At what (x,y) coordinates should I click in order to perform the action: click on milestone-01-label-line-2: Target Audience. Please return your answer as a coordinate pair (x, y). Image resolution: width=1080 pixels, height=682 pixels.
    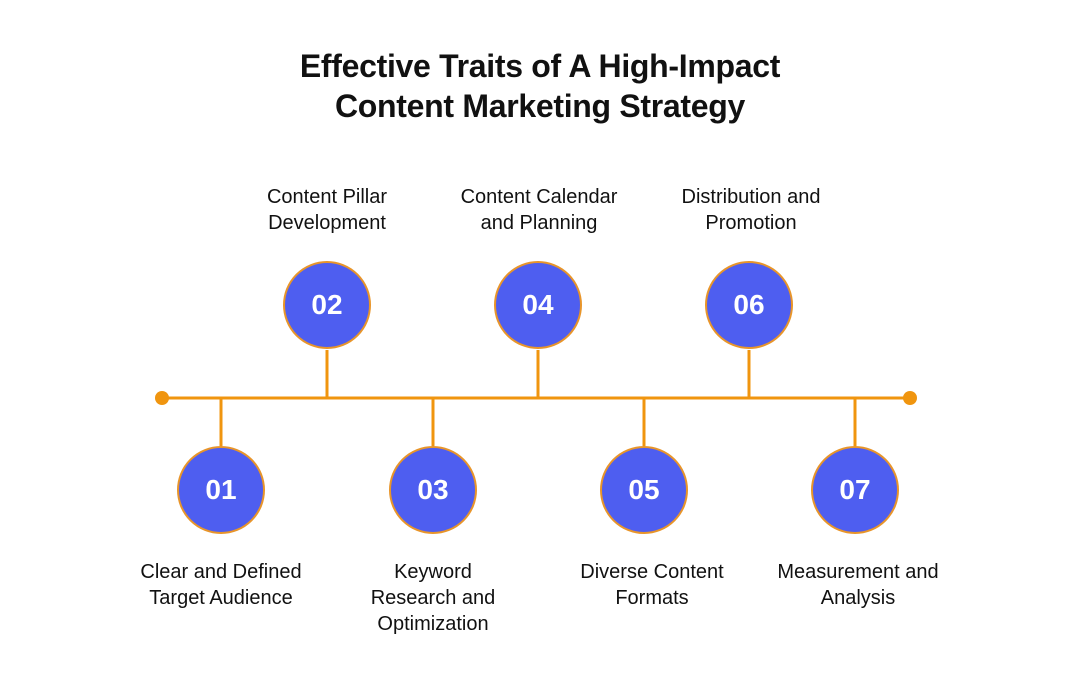
    Looking at the image, I should click on (221, 598).